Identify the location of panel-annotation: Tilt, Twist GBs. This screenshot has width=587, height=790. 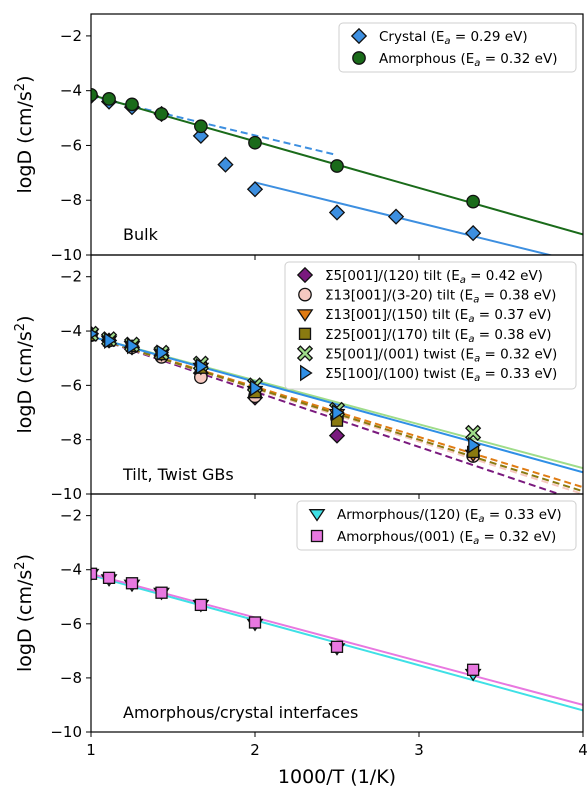
(178, 474).